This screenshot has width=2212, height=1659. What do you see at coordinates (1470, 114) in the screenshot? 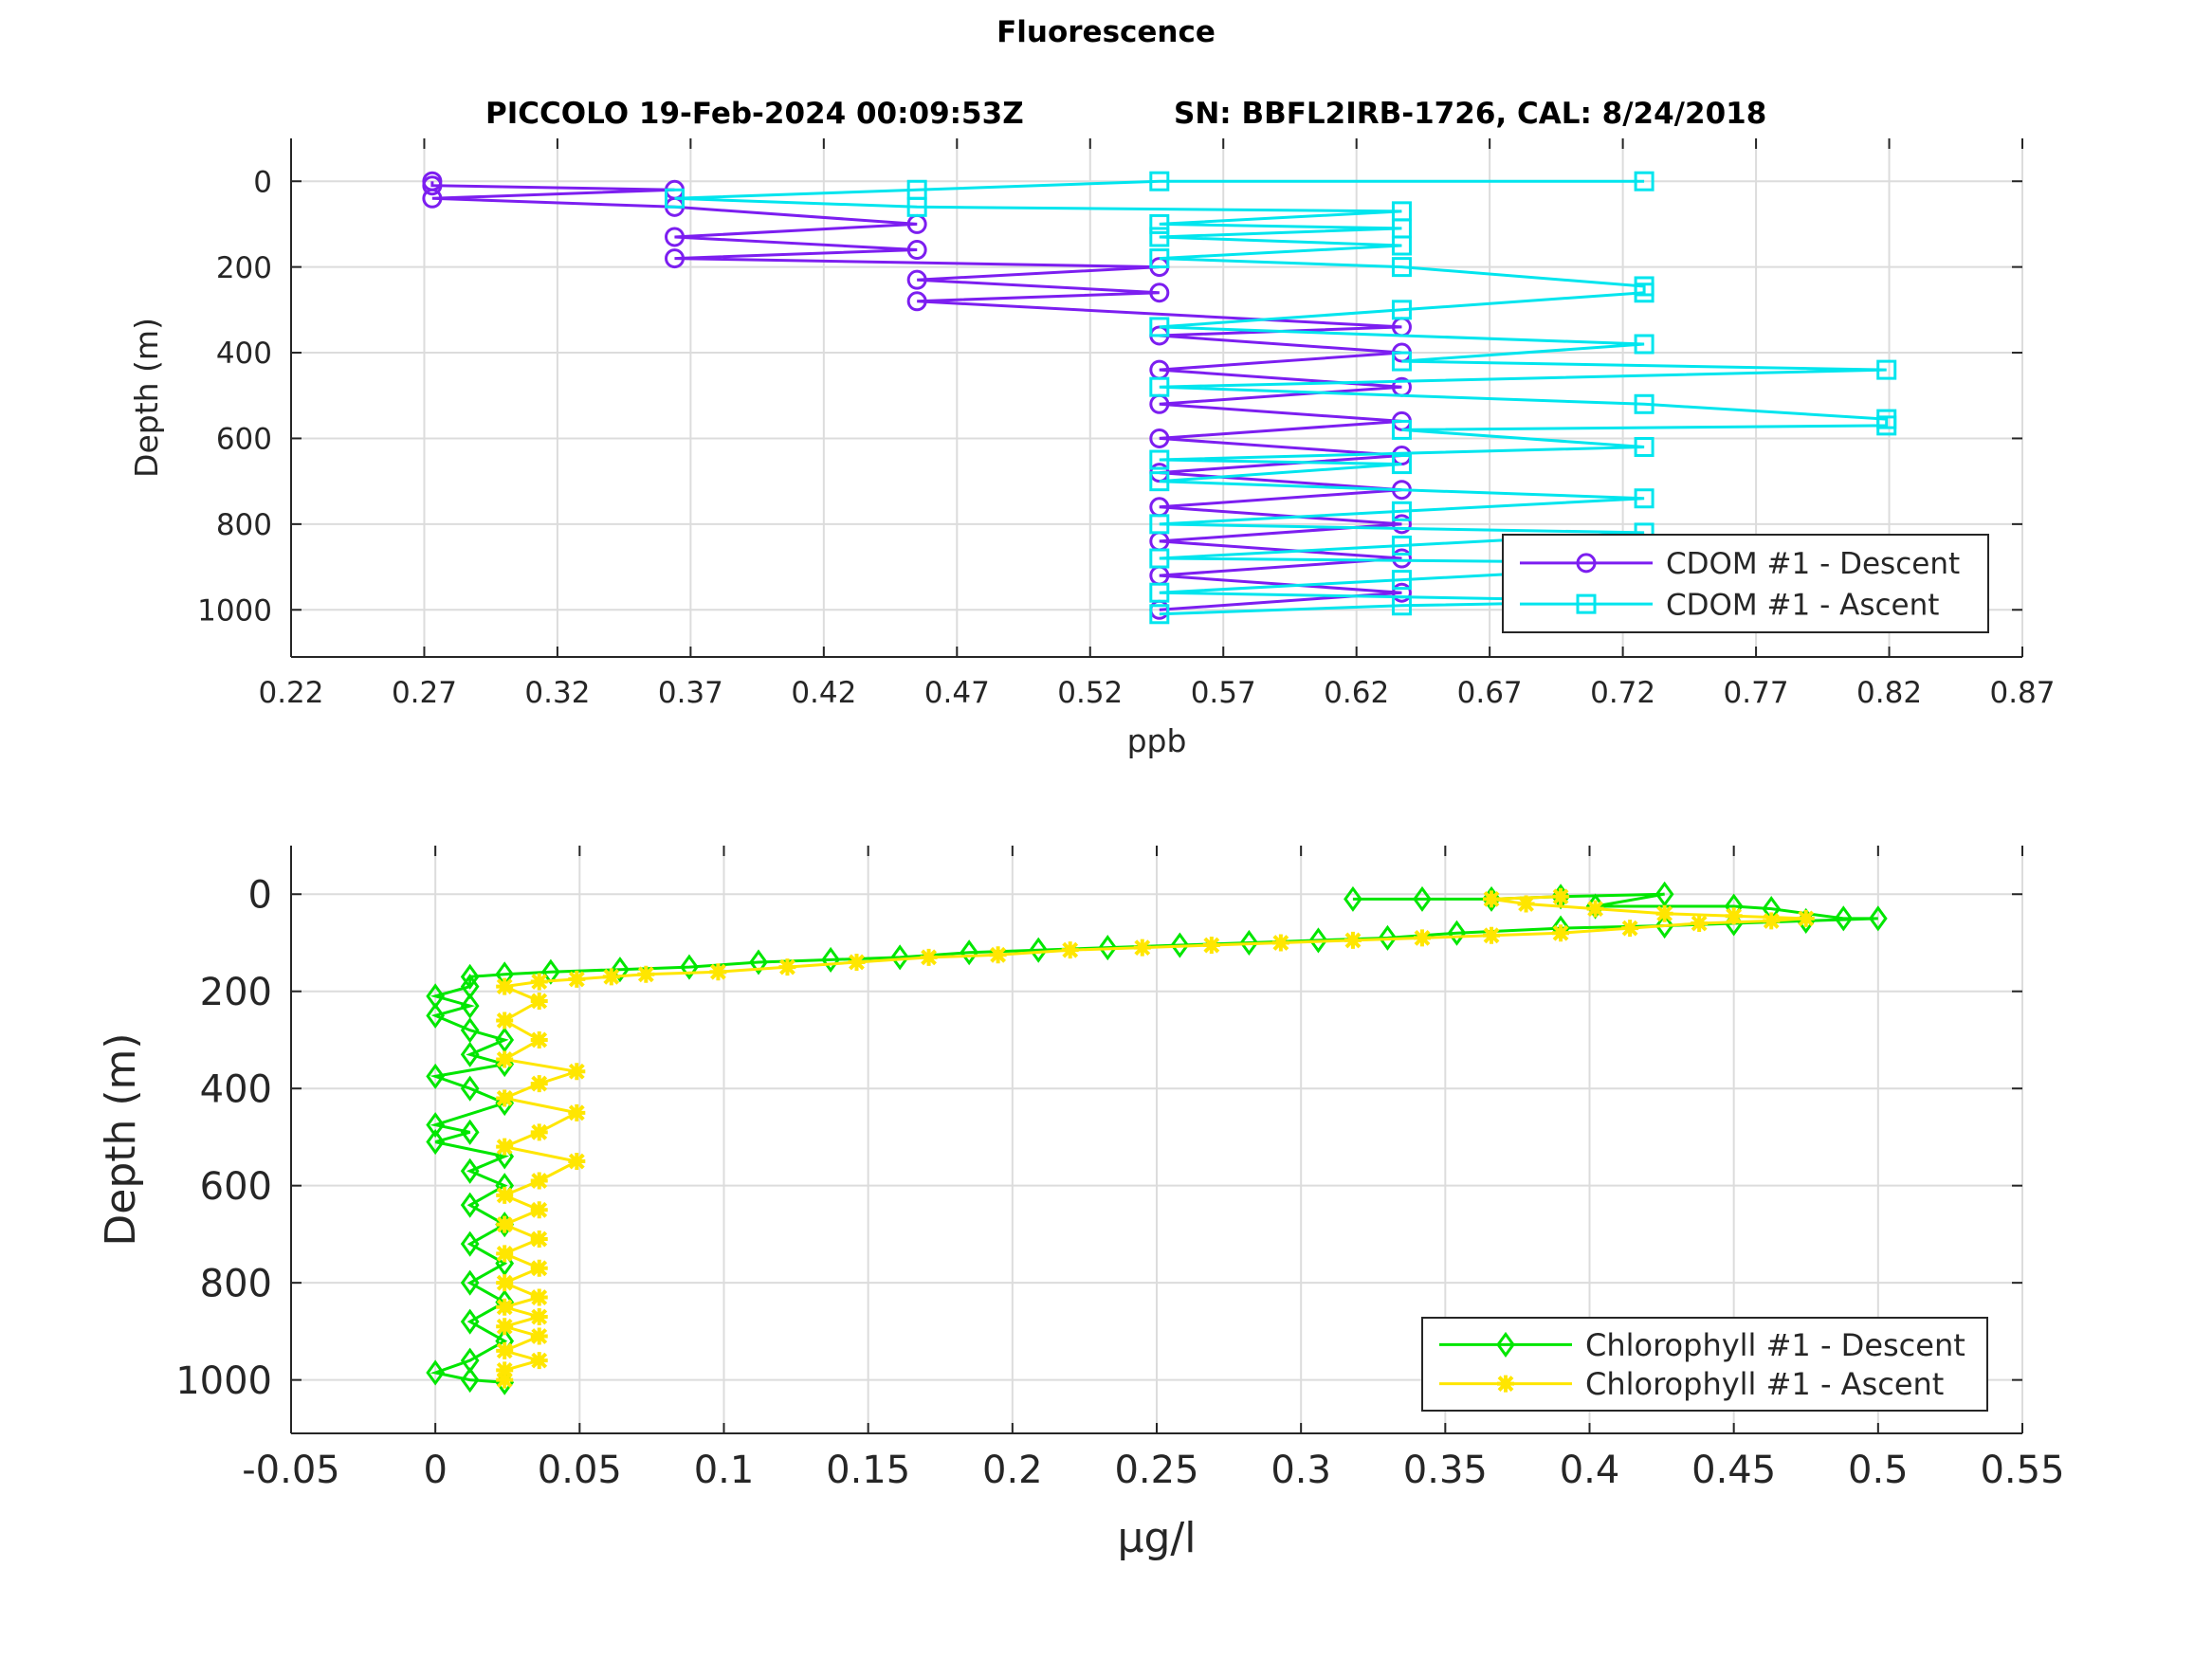
I see `figure-subtitle-right: SN: BBFL2IRB-1726, CAL: 8/24/2018` at bounding box center [1470, 114].